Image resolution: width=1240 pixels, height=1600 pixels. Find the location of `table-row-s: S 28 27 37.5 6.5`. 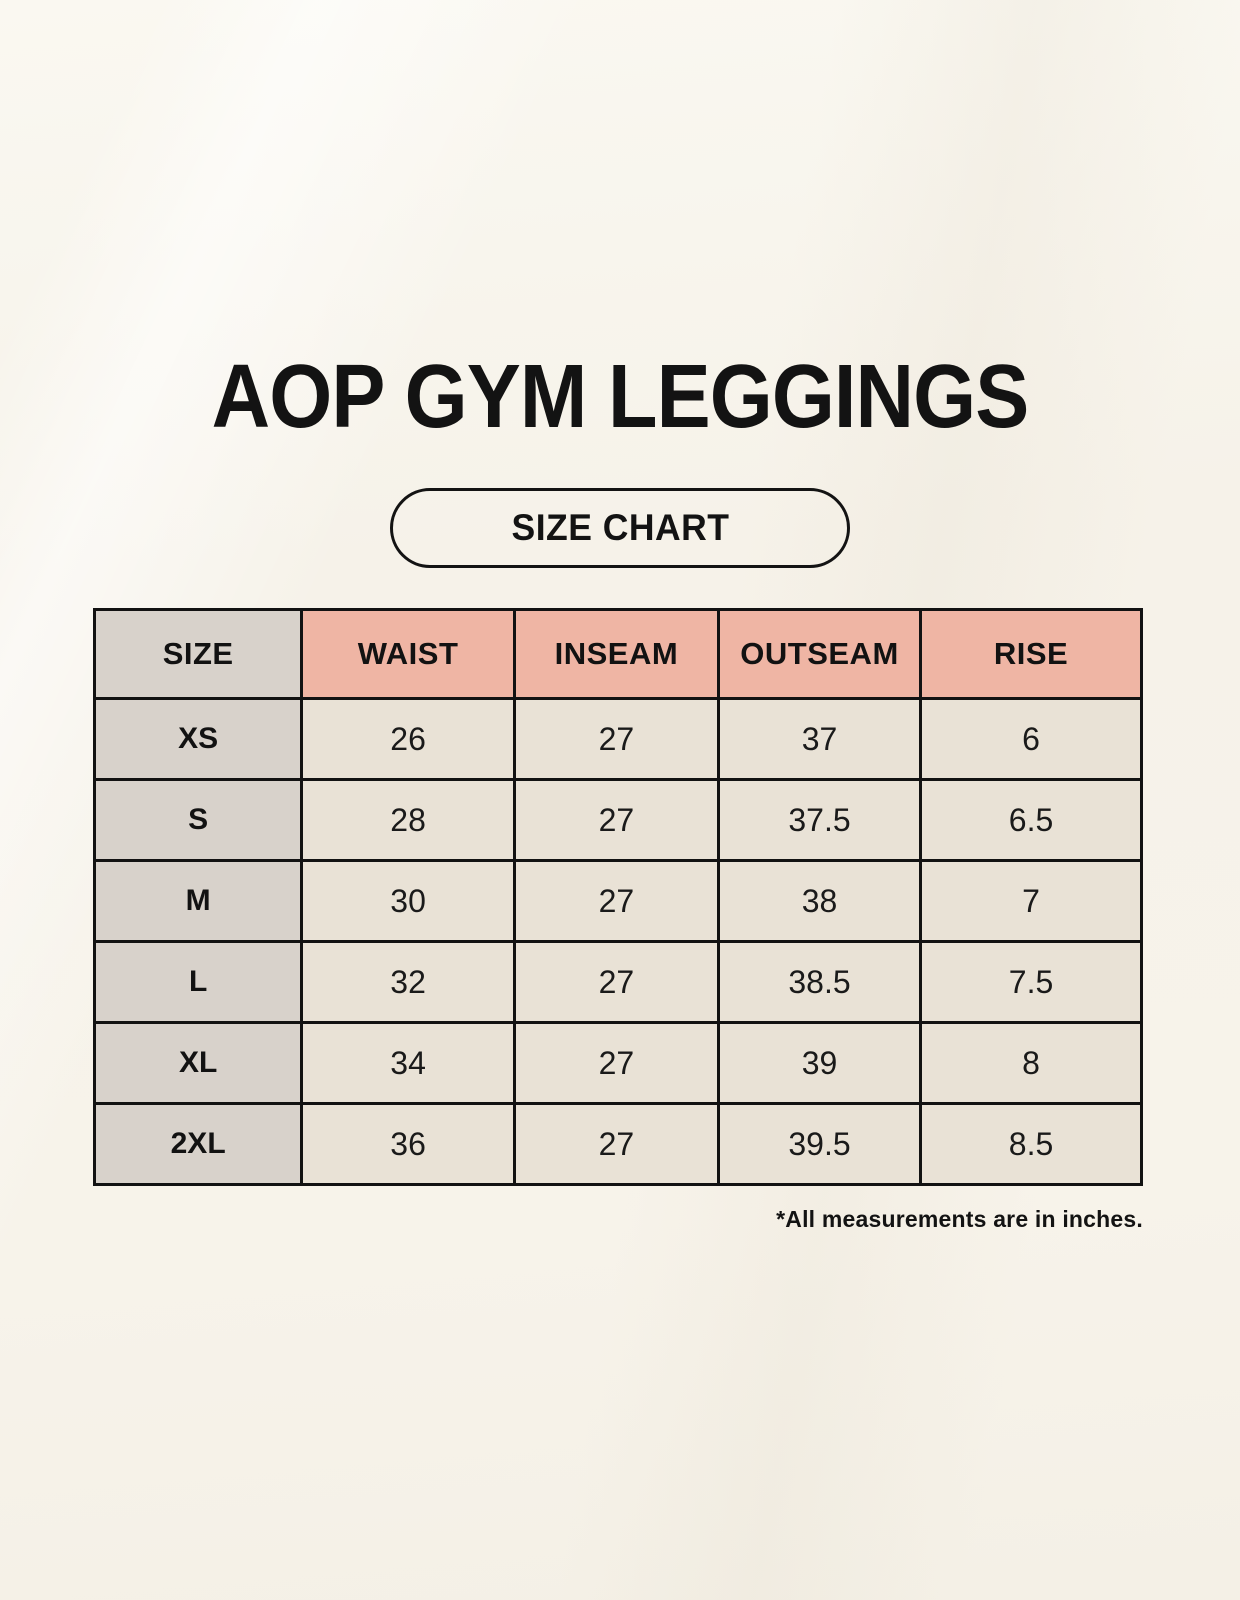

table-row-s: S 28 27 37.5 6.5 is located at coordinates (617, 820).